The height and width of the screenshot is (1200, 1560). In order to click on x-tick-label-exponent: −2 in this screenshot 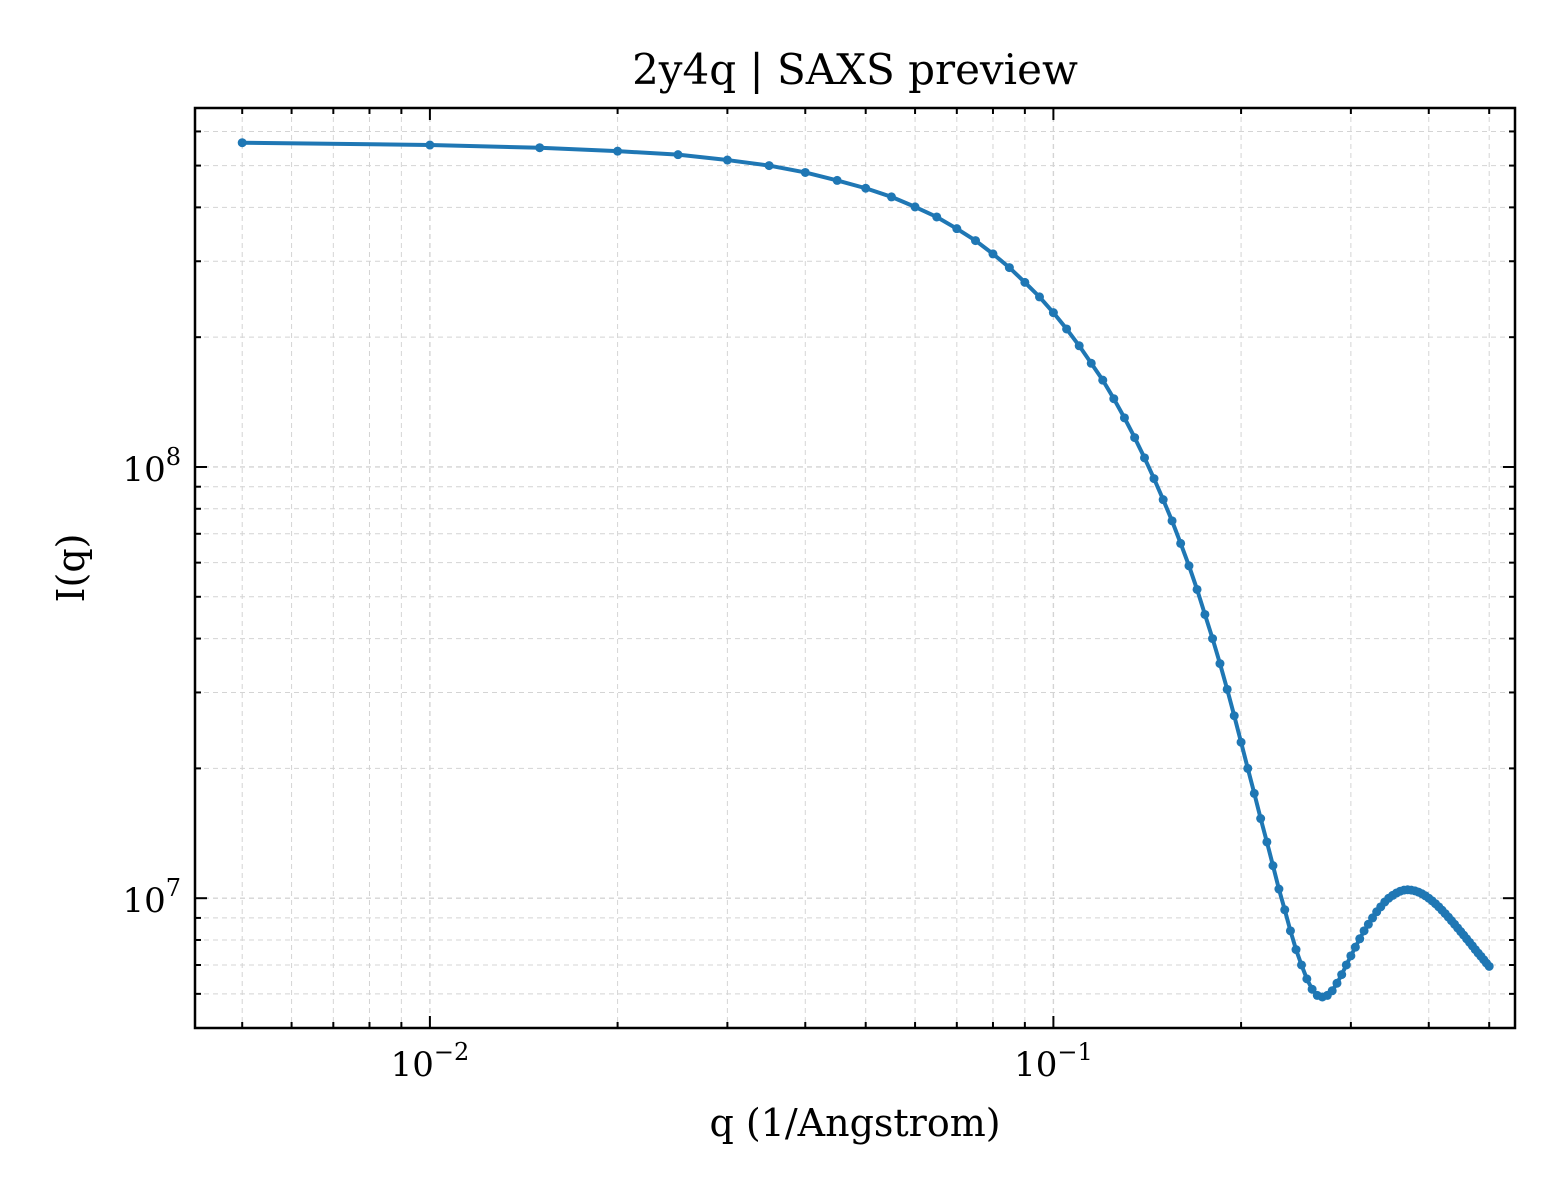, I will do `click(451, 1052)`.